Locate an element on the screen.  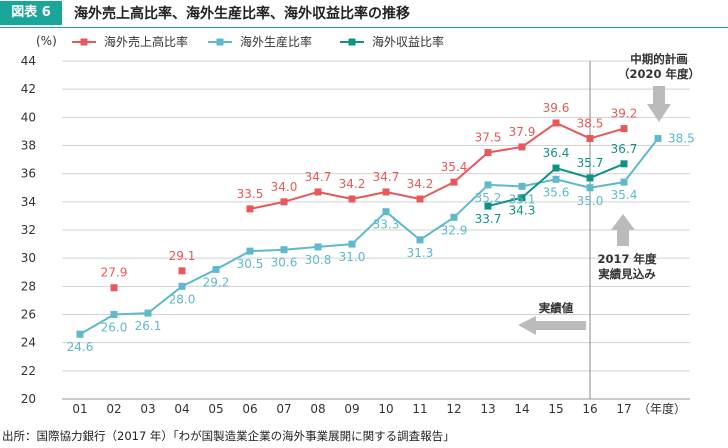
data-label: 36.7 is located at coordinates (624, 149).